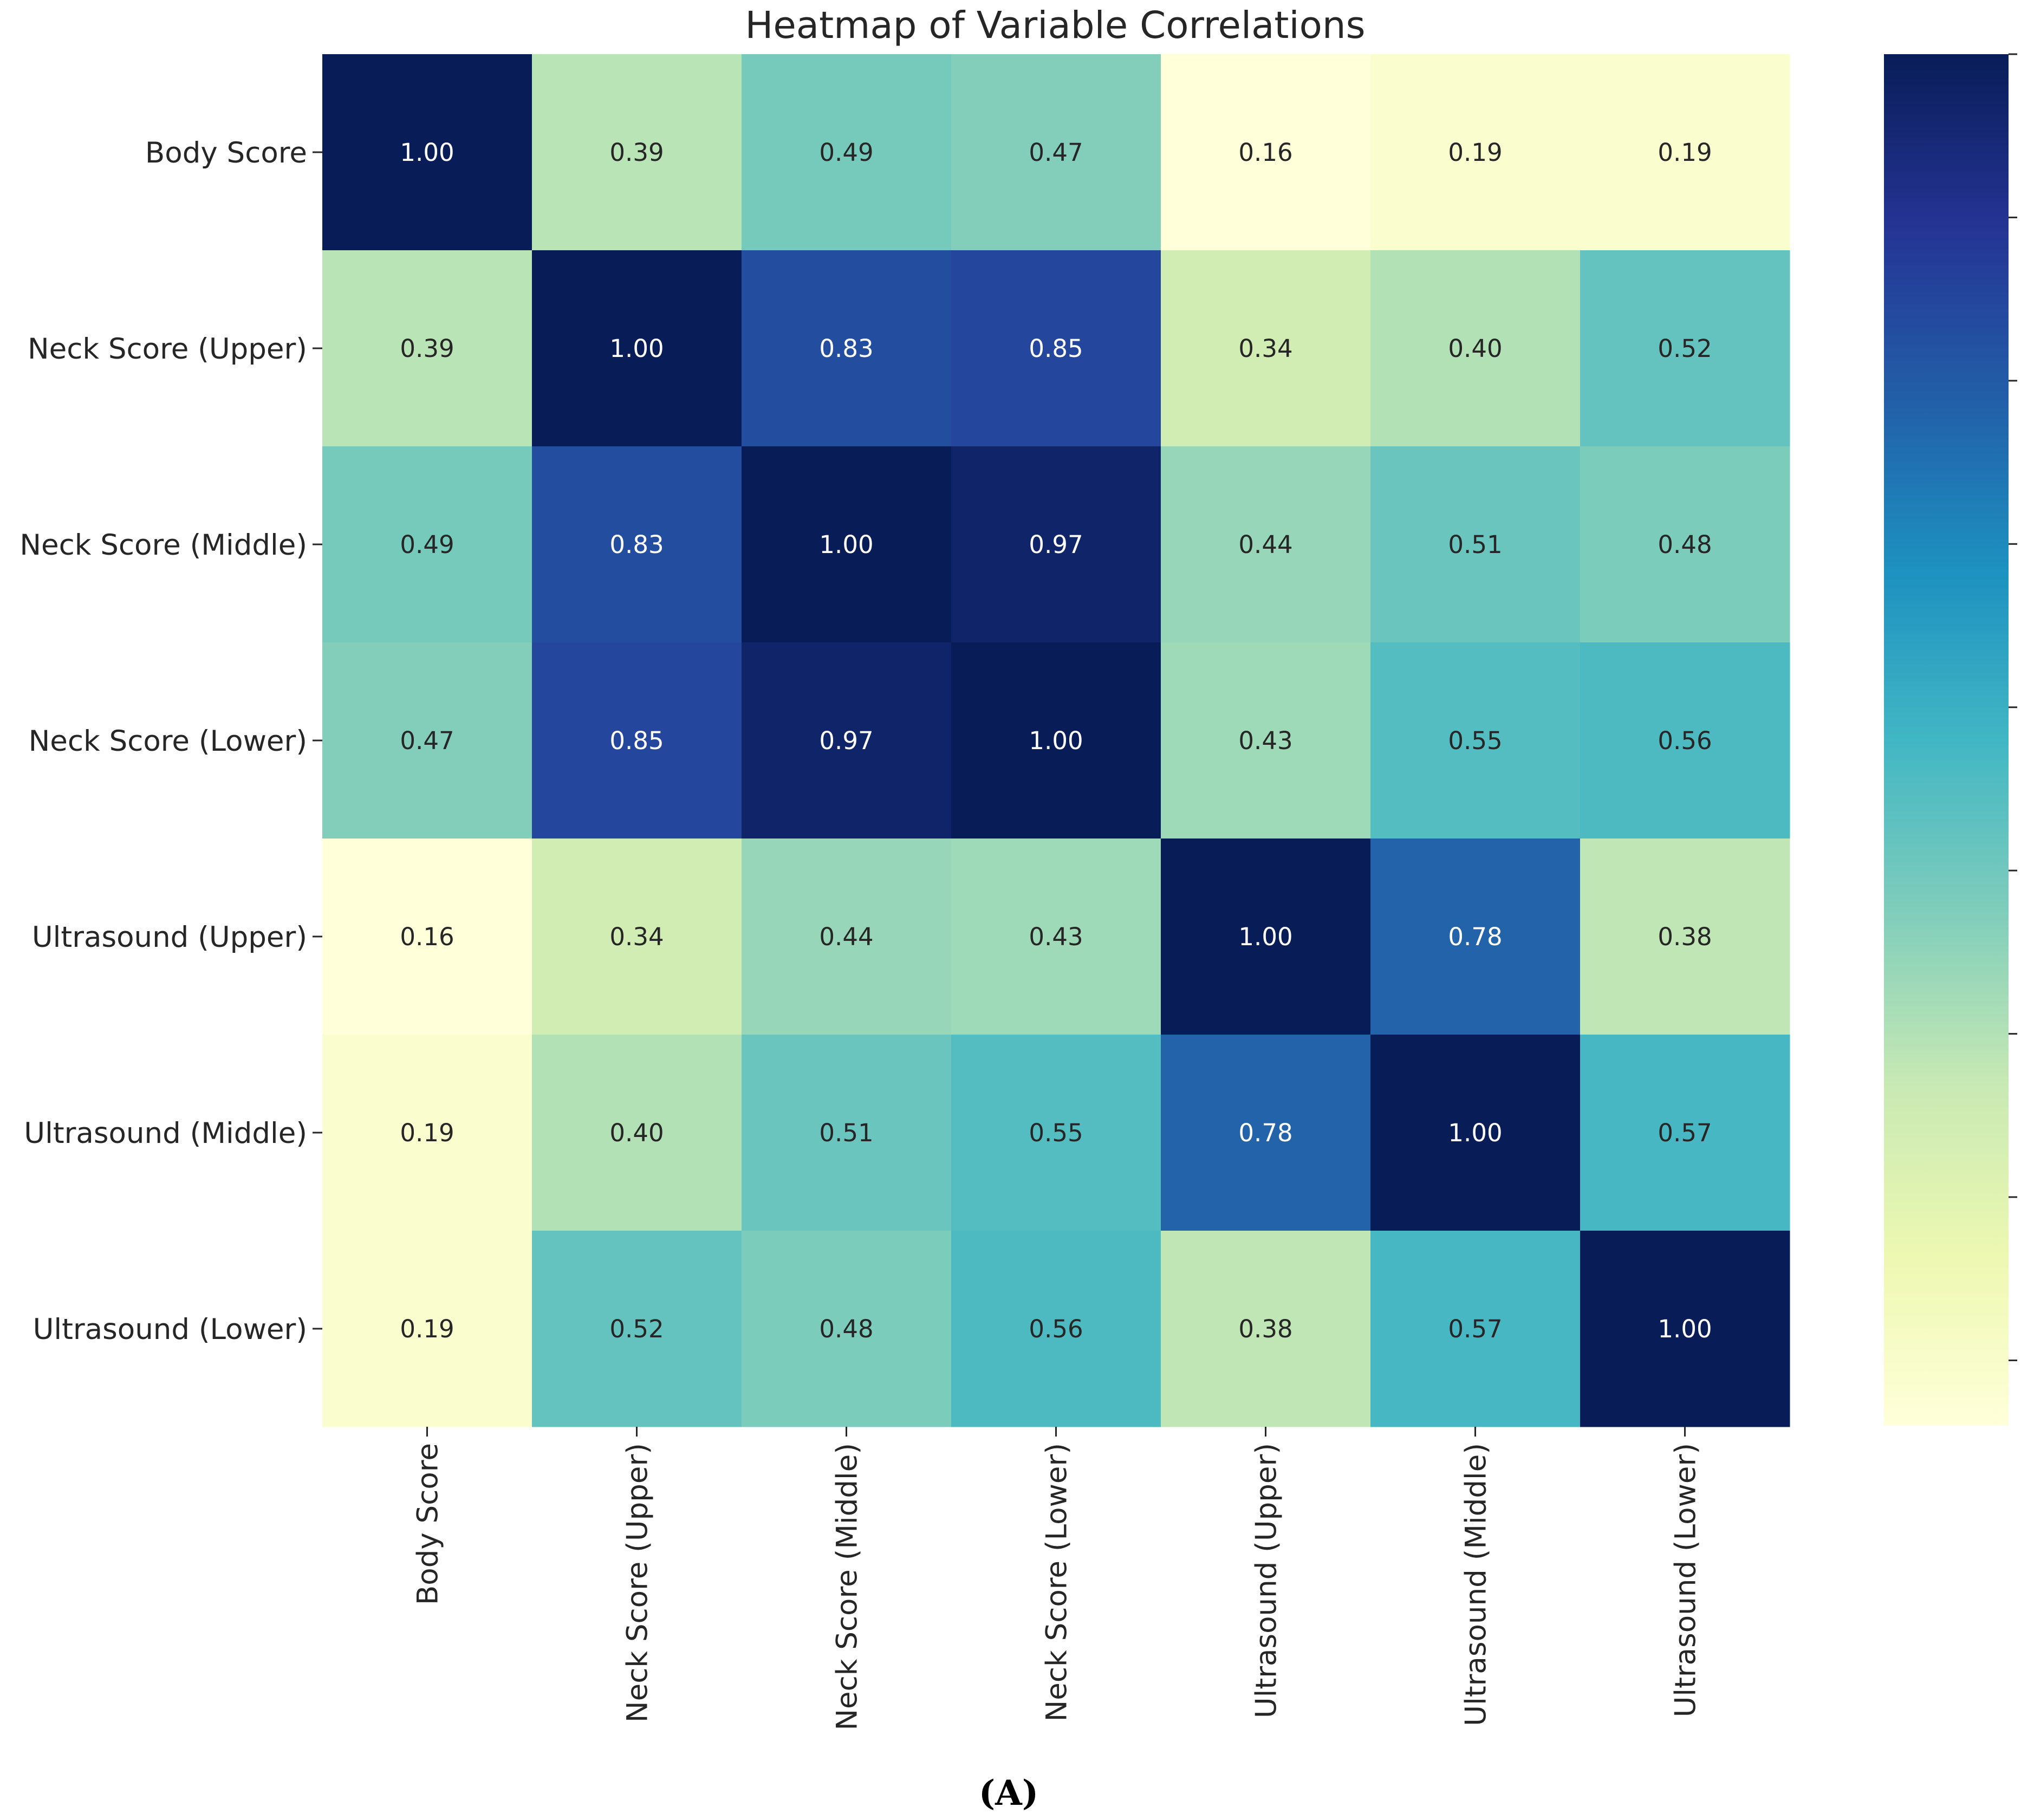 The image size is (2021, 1820). I want to click on colorbar: 1.00.90.80.70.60.50.40.30.2, so click(1950, 739).